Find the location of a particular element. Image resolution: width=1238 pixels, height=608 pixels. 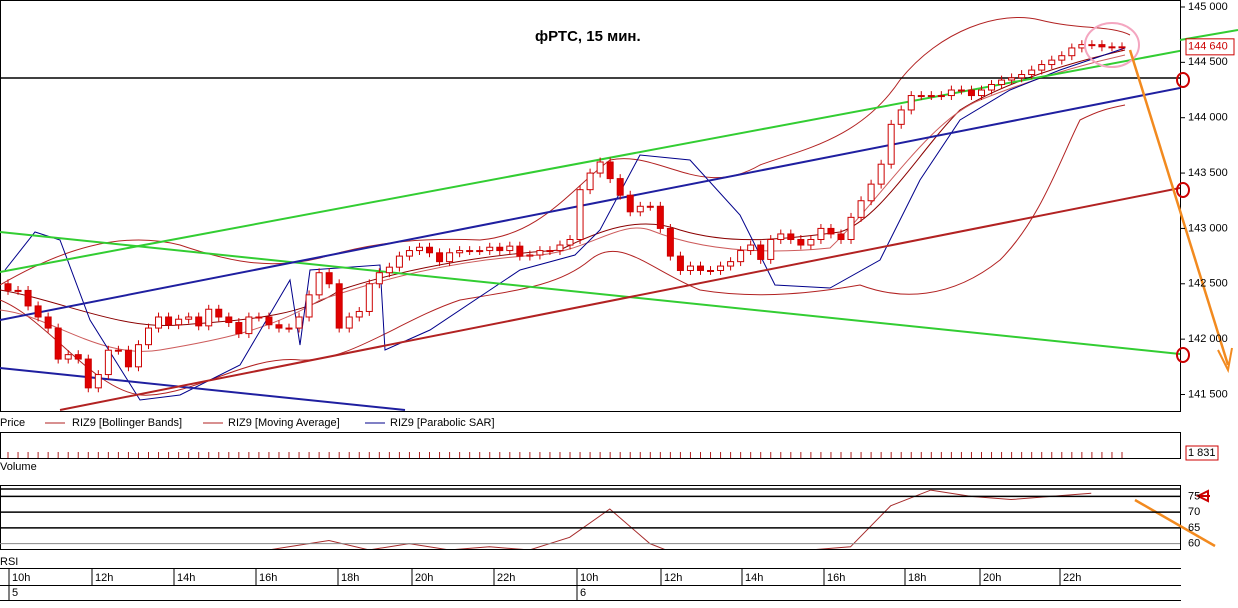

legend-entry: RIZ9 [Parabolic SAR] is located at coordinates (442, 423).